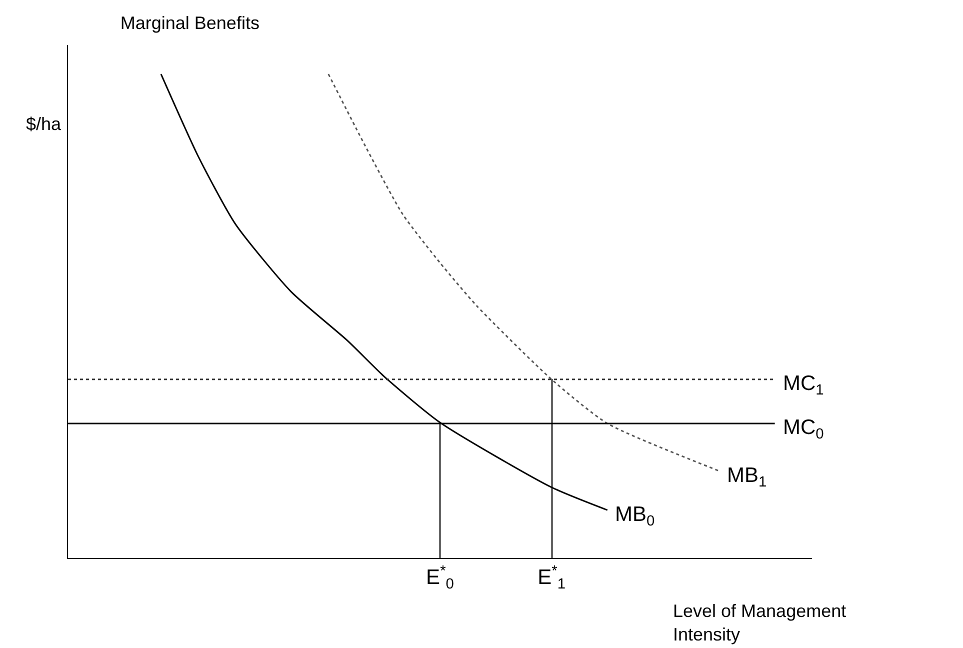  I want to click on series-label: MB$_{0}$, so click(635, 516).